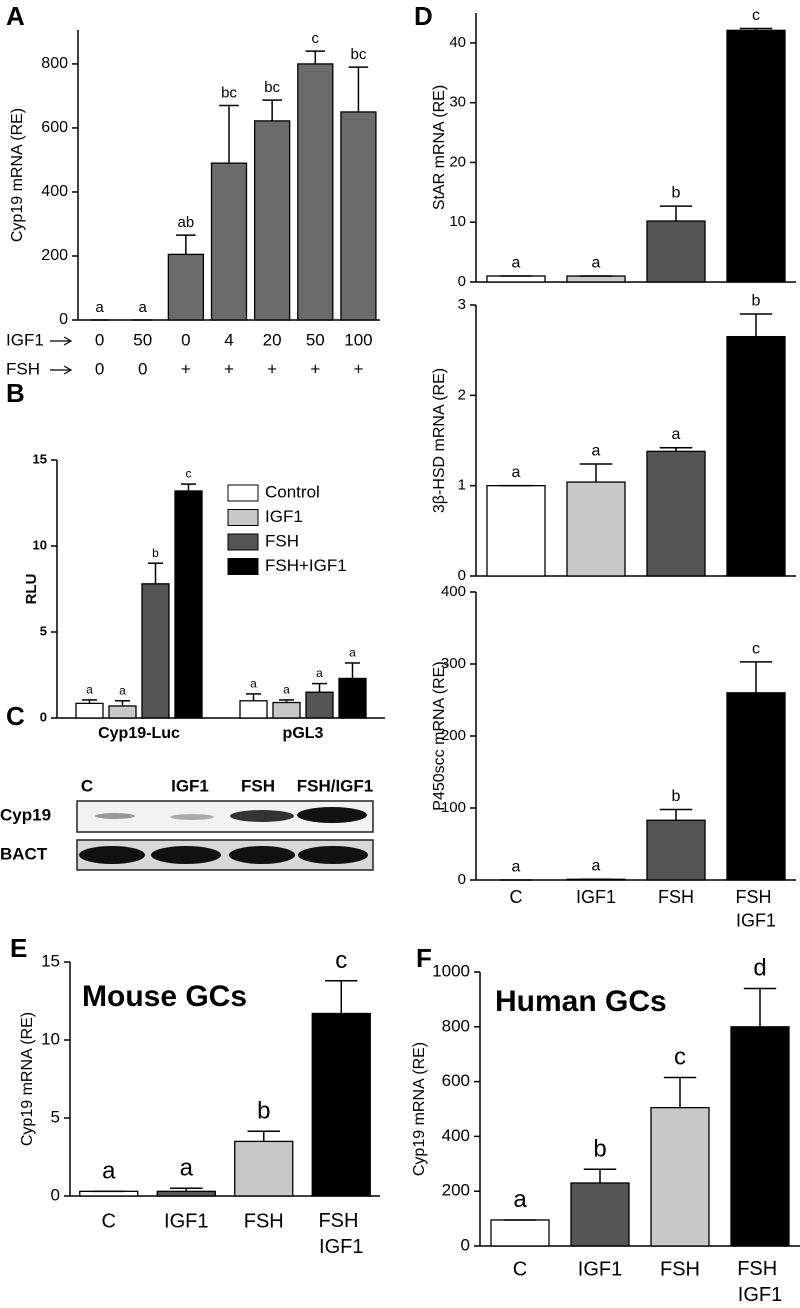 This screenshot has height=1308, width=800. Describe the element at coordinates (68, 370) in the screenshot. I see `row-arrowhead` at that location.